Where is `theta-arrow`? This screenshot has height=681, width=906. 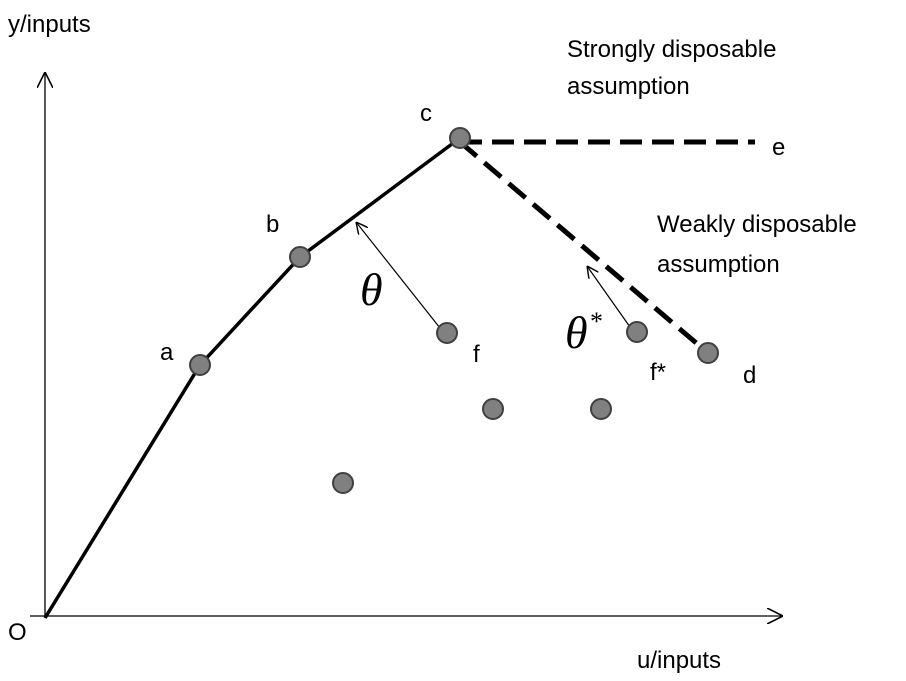
theta-arrow is located at coordinates (398, 275).